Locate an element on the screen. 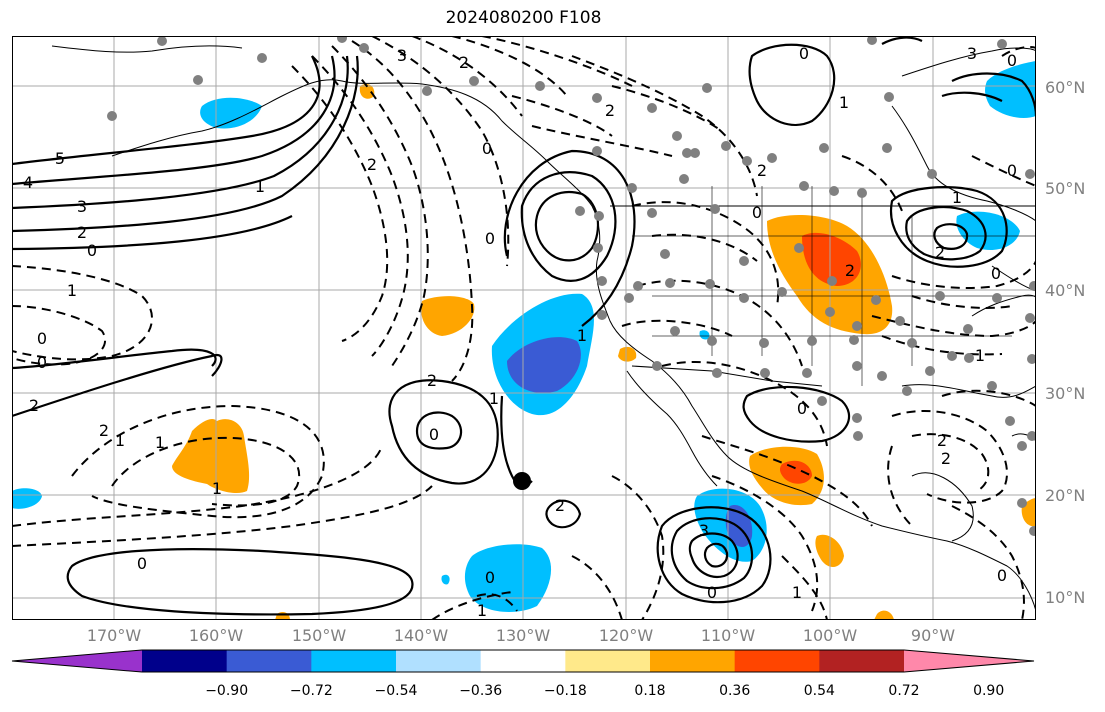 Image resolution: width=1105 pixels, height=712 pixels. lat-label: 20°N is located at coordinates (1065, 495).